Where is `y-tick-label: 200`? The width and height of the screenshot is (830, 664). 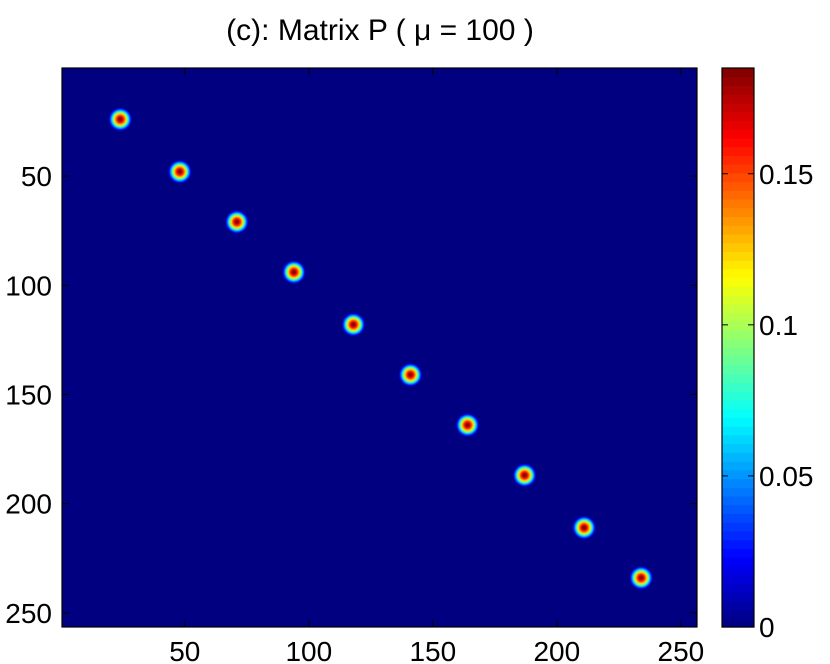
y-tick-label: 200 is located at coordinates (28, 504).